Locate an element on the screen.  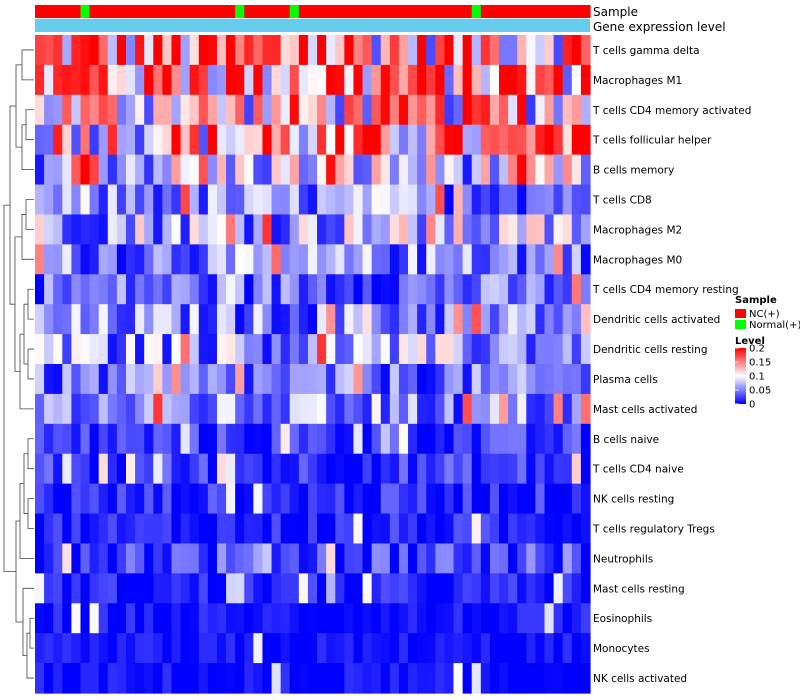
row-label: T cells gamma delta is located at coordinates (646, 51).